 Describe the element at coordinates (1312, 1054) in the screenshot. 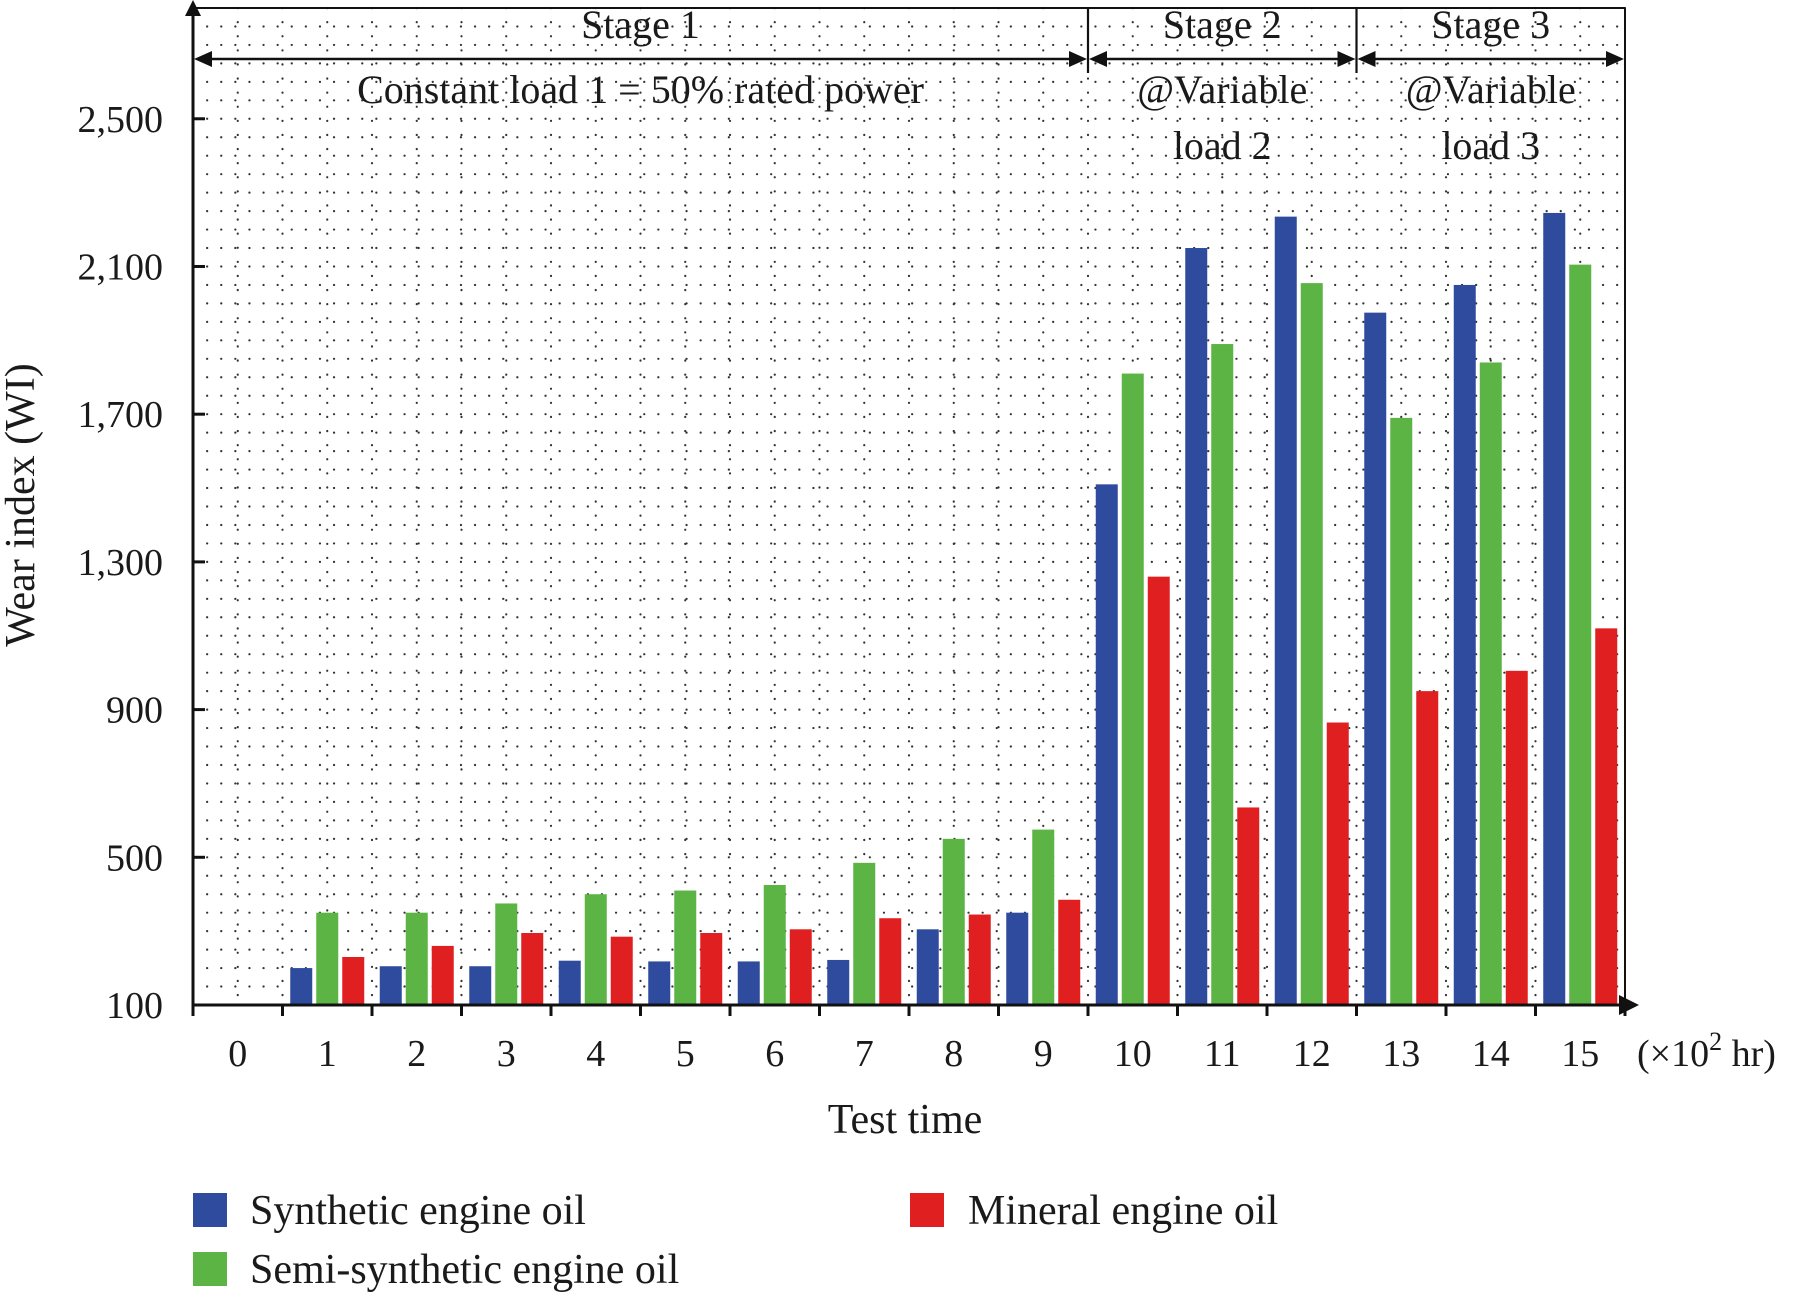

I see `x-tick-label: 12` at that location.